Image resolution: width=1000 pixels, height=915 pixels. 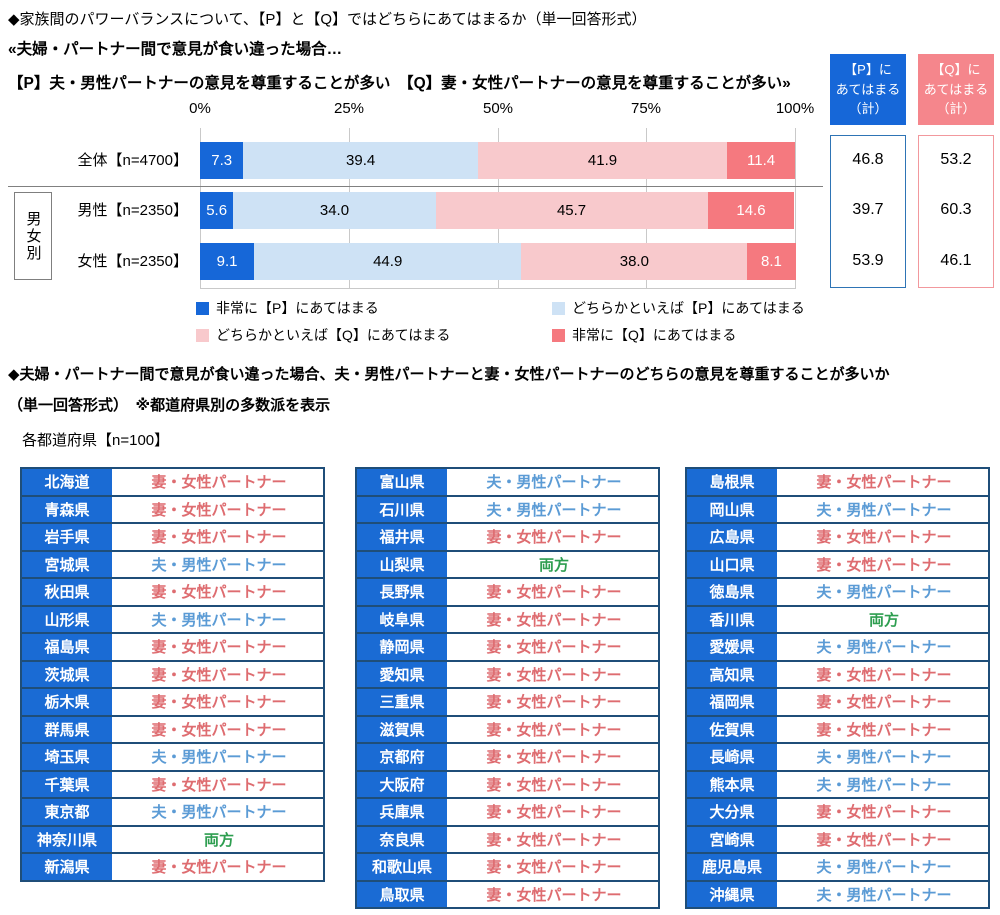 I want to click on prefecture-cell: 鹿児島県, so click(x=733, y=867).